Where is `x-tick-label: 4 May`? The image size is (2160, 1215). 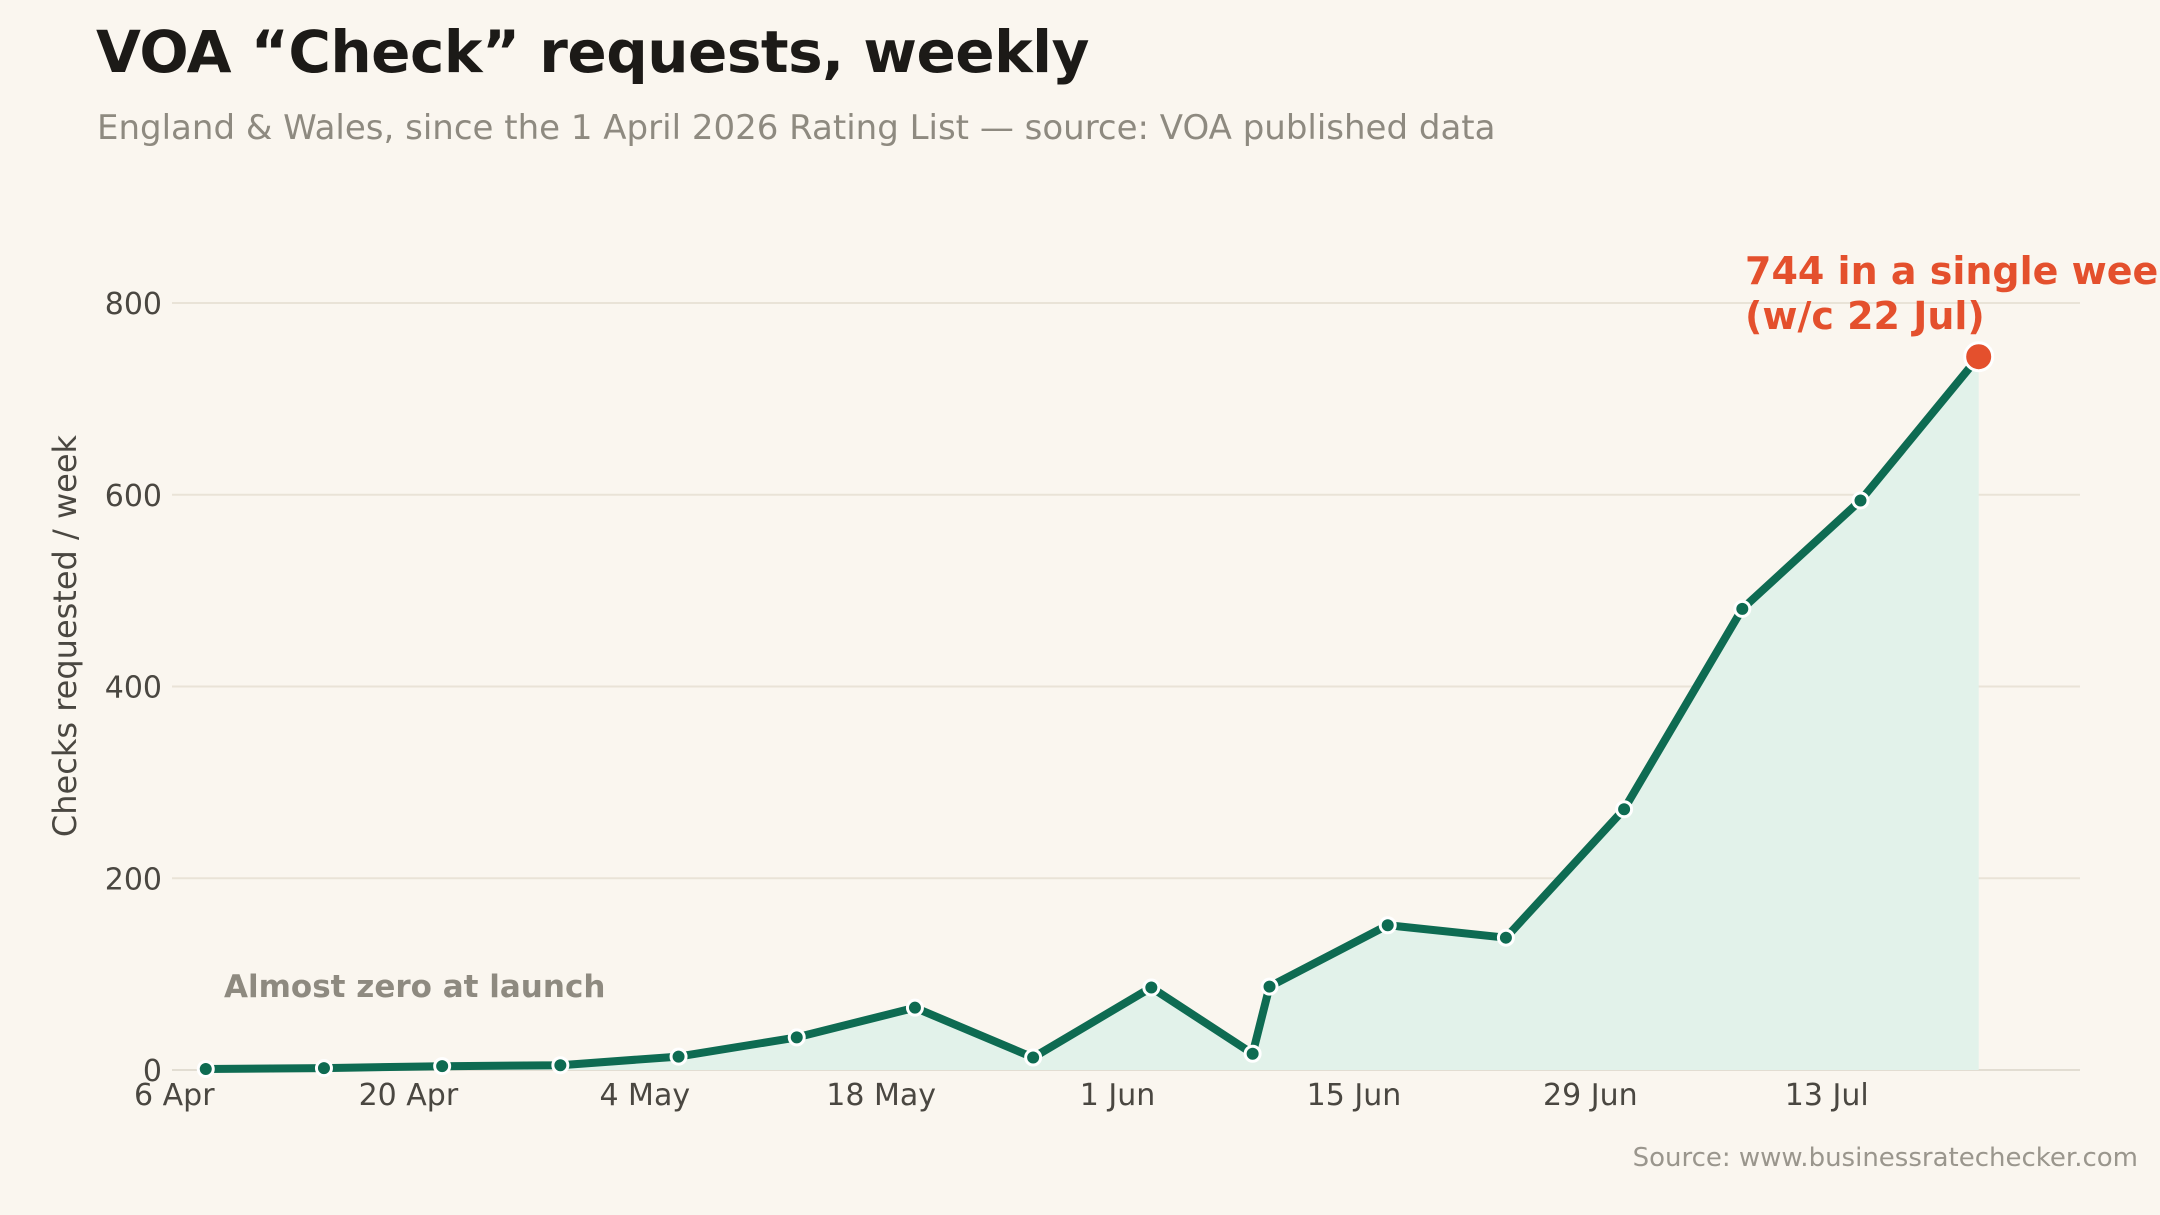 x-tick-label: 4 May is located at coordinates (644, 1095).